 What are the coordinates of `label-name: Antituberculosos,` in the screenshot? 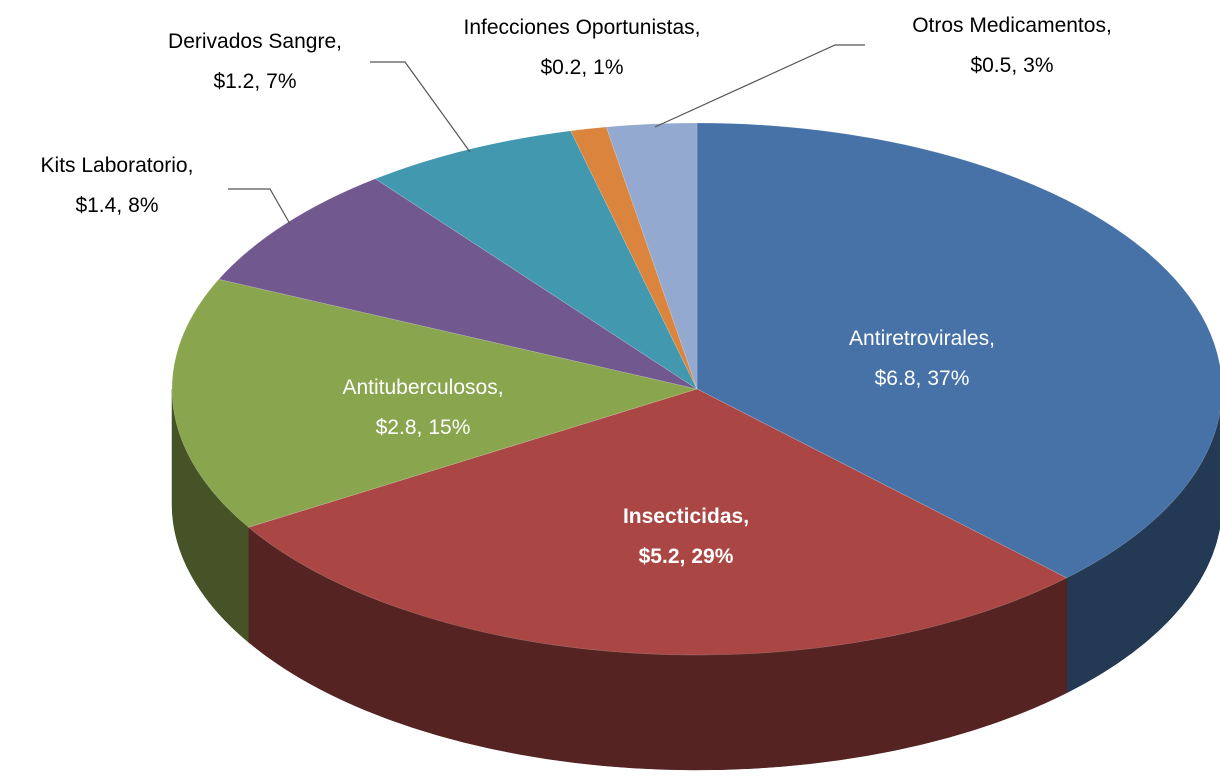 It's located at (422, 387).